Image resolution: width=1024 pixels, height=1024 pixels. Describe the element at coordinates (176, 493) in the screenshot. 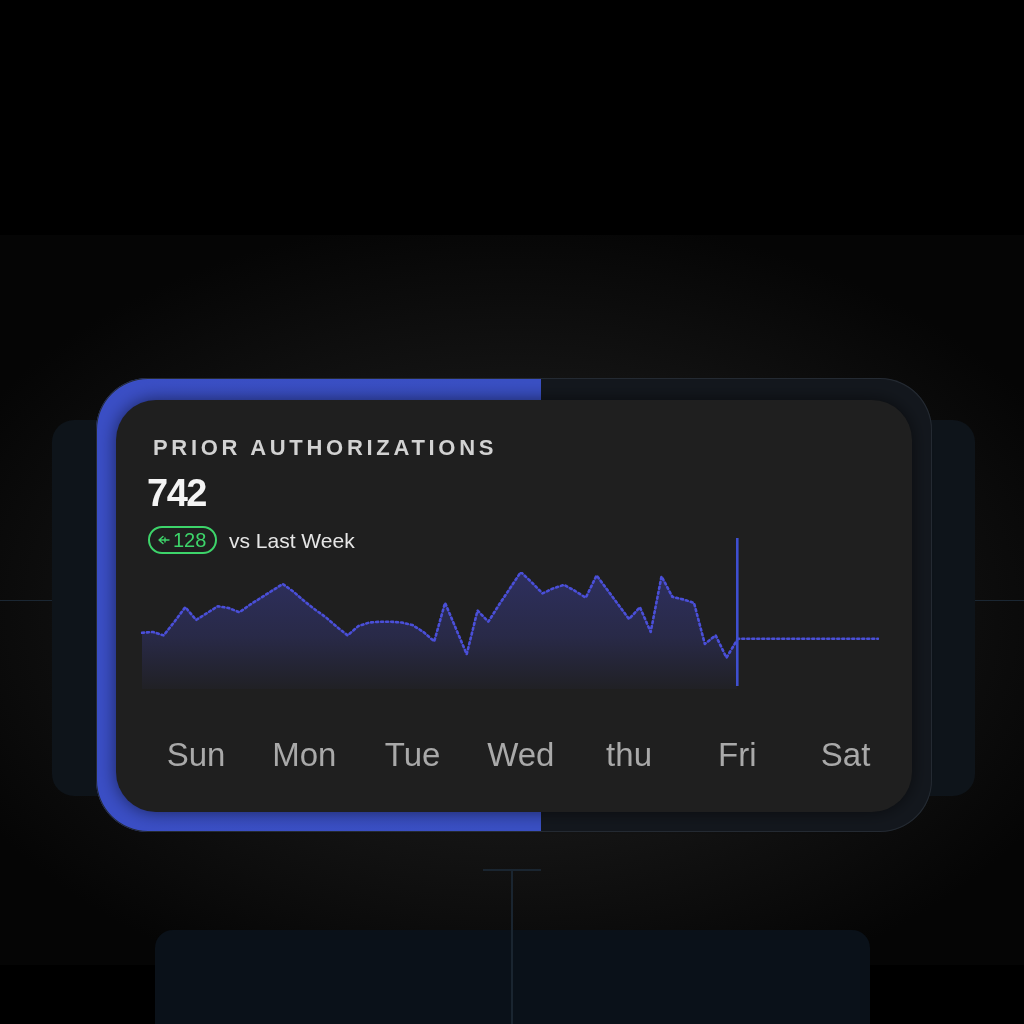

I see `chart-subtitle: 742` at that location.